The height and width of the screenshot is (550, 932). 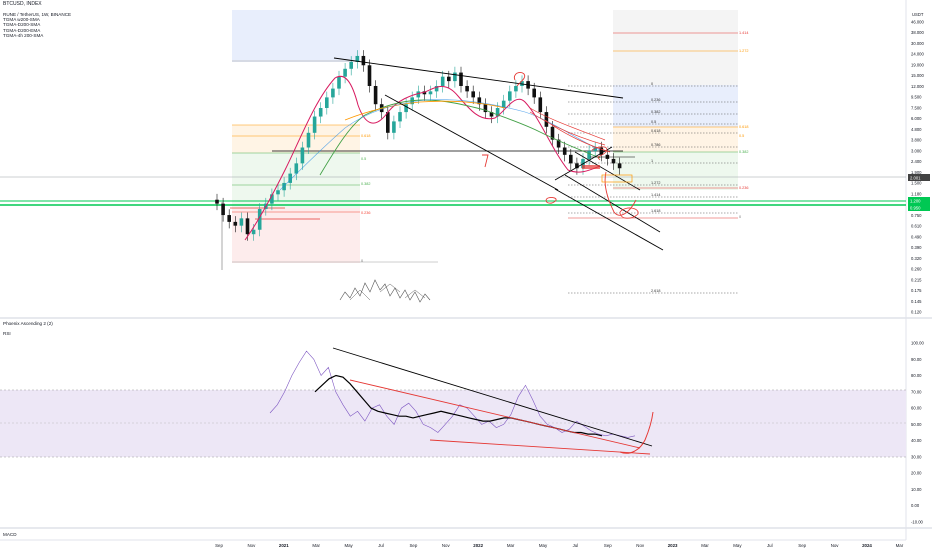 What do you see at coordinates (23, 35) in the screenshot?
I see `legend-line: TGMA-4h 200-SMA` at bounding box center [23, 35].